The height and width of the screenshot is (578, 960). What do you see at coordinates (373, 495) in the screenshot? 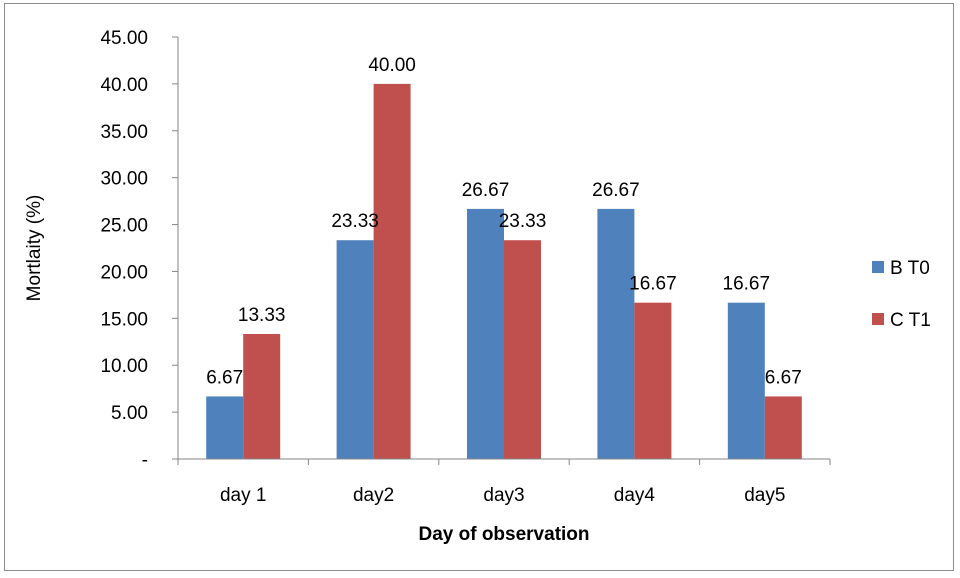
I see `x-tick-label: day2` at bounding box center [373, 495].